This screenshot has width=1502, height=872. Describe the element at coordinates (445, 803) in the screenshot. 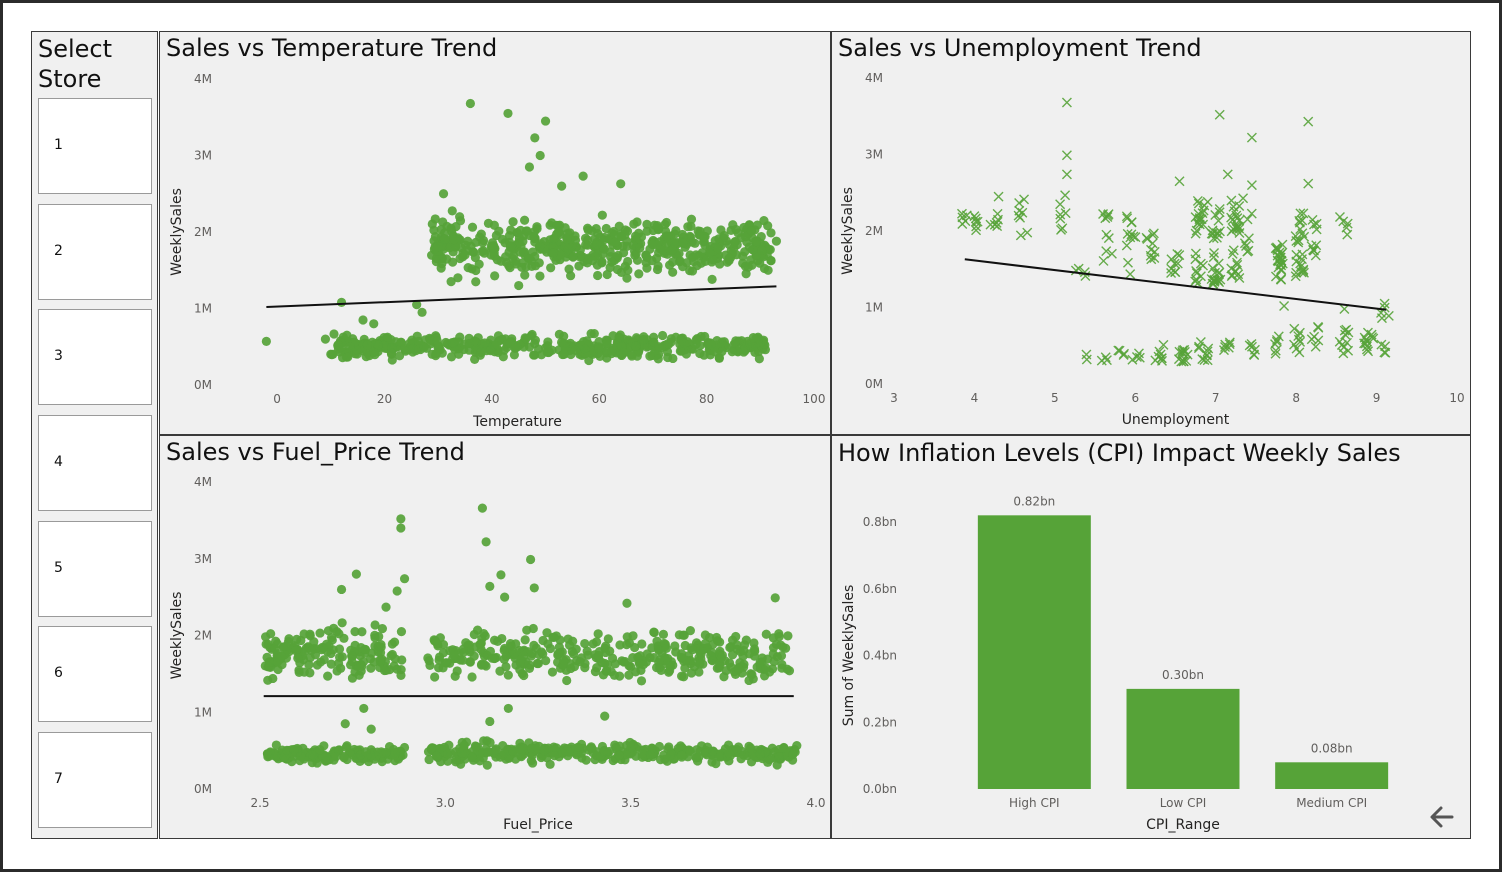

I see `x-tick-label: 3.0` at that location.